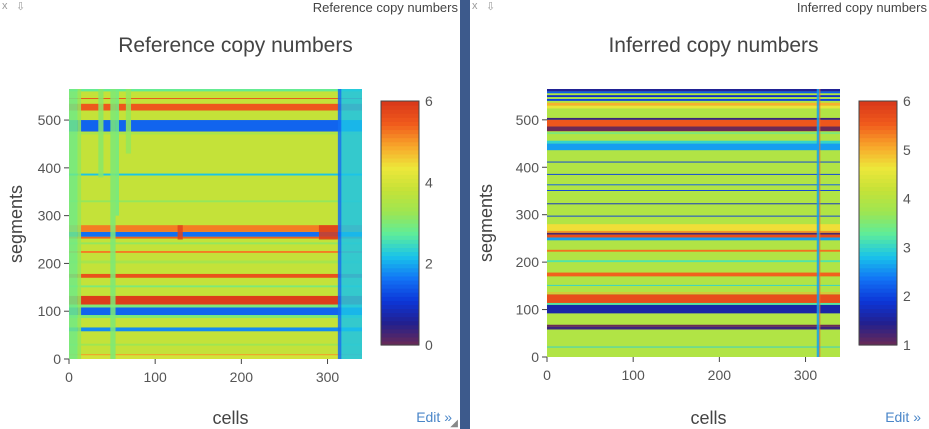 The image size is (929, 429). I want to click on panel-divider, so click(465, 214).